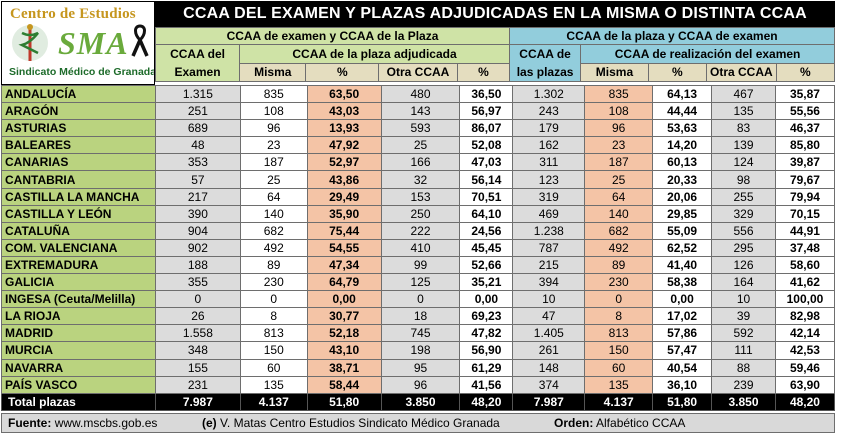 The width and height of the screenshot is (844, 436). I want to click on cell-otra1: 593, so click(420, 128).